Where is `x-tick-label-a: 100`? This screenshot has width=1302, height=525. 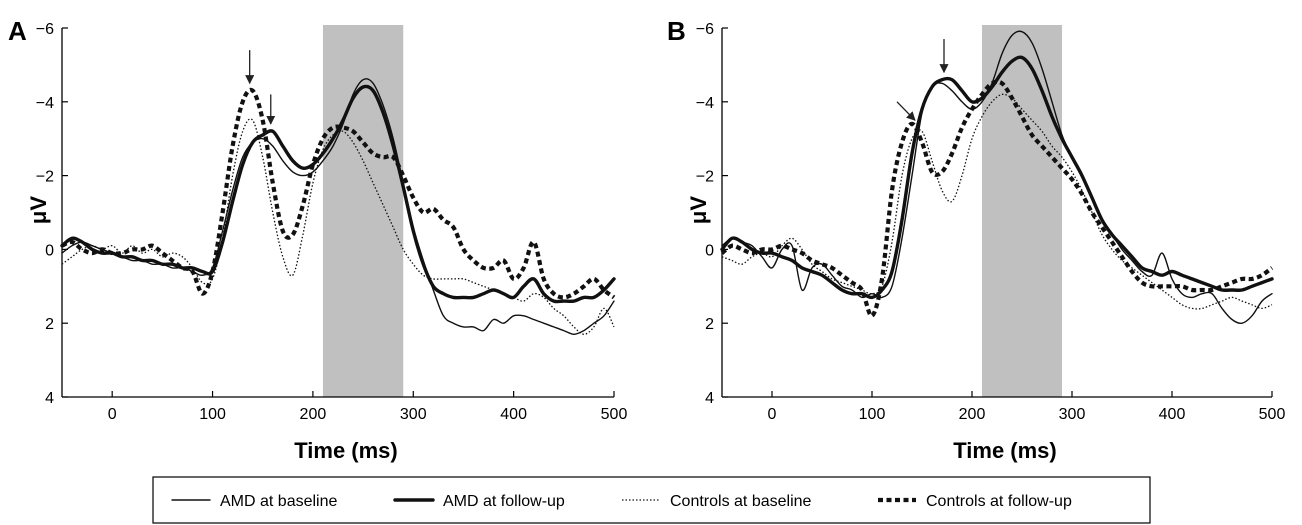
x-tick-label-a: 100 is located at coordinates (212, 414).